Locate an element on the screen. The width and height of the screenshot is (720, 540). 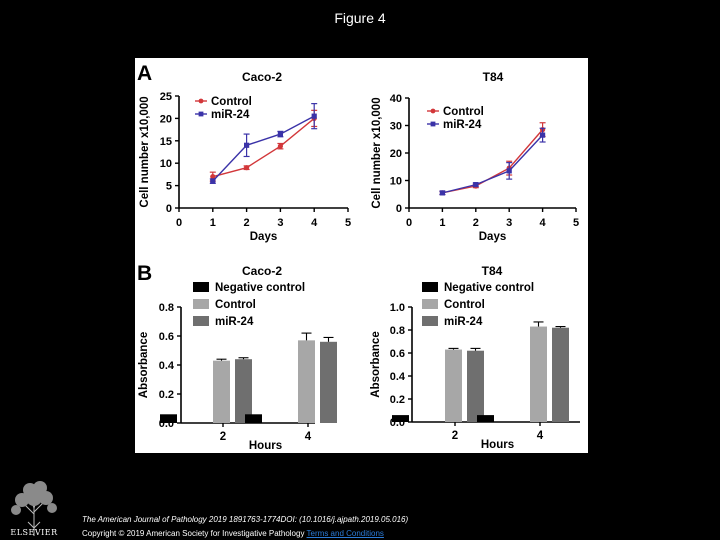
x-tick-label-1: 1 is located at coordinates (442, 223).